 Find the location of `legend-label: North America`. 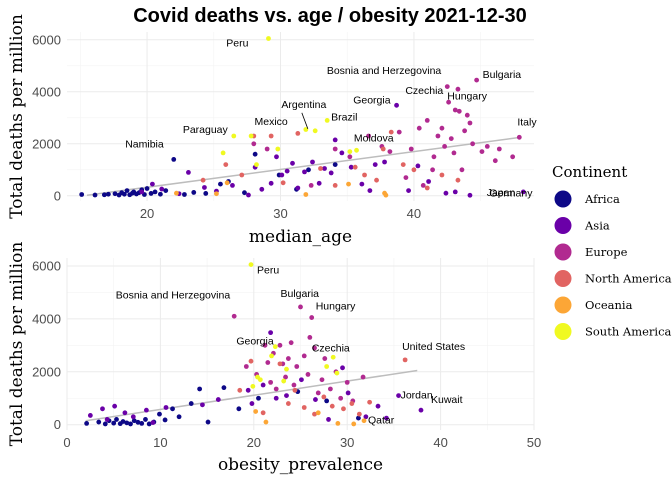

legend-label: North America is located at coordinates (628, 279).